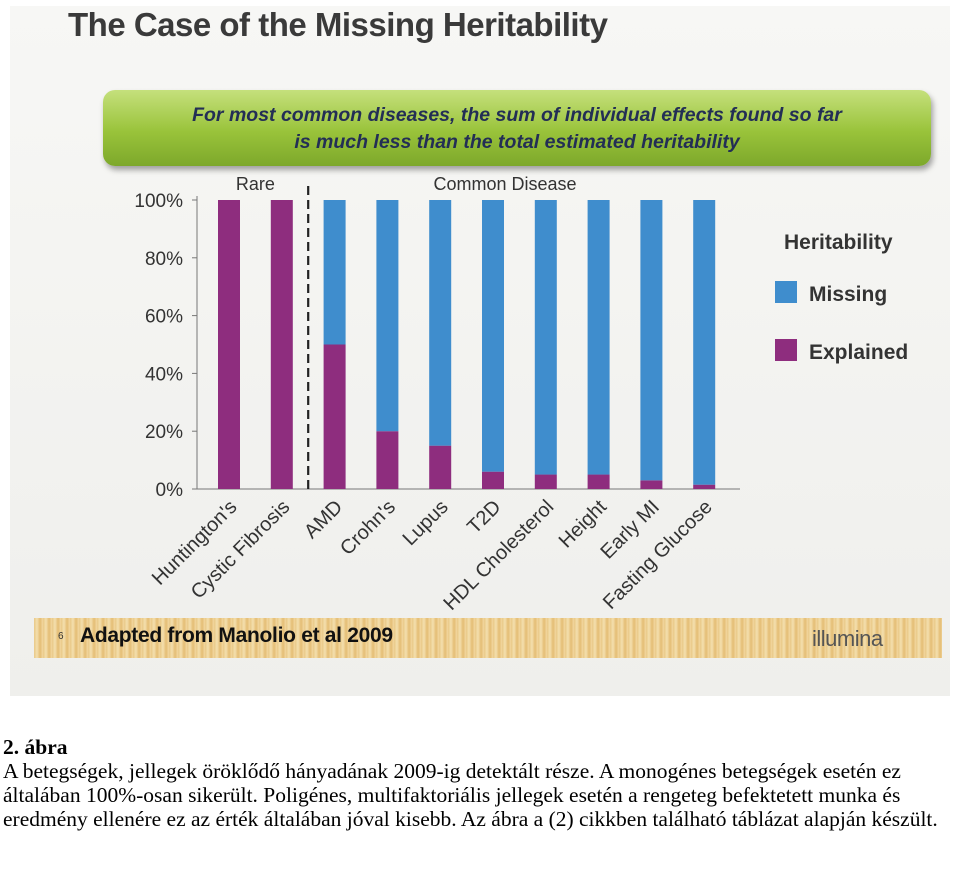 The height and width of the screenshot is (890, 959). What do you see at coordinates (484, 517) in the screenshot?
I see `x-category-label: T2D` at bounding box center [484, 517].